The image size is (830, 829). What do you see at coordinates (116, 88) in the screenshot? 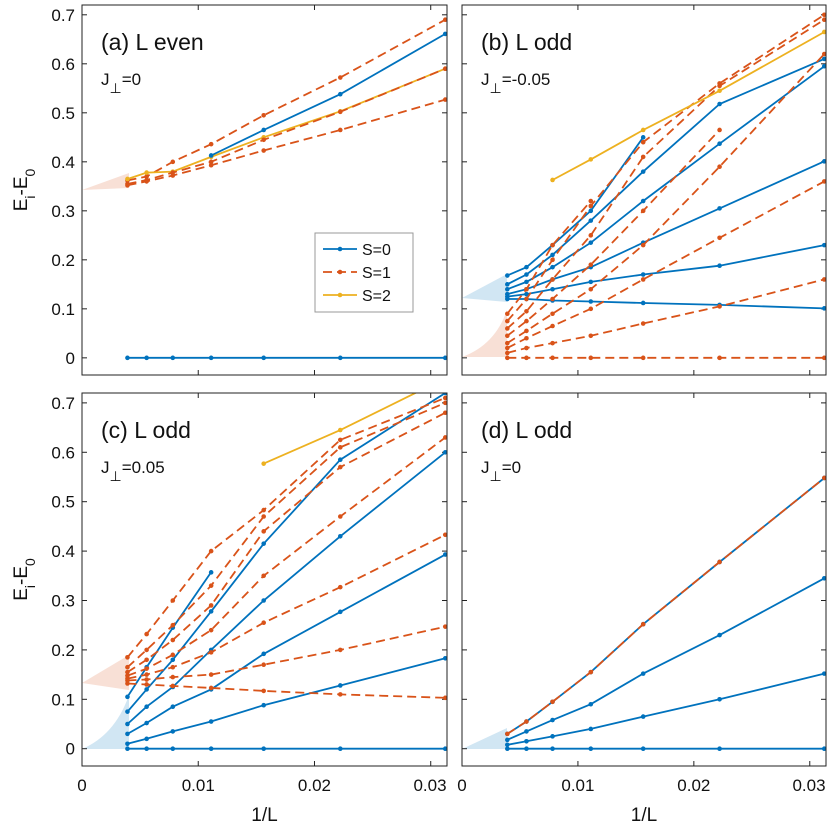
I see `coupling-part: ⊥` at bounding box center [116, 88].